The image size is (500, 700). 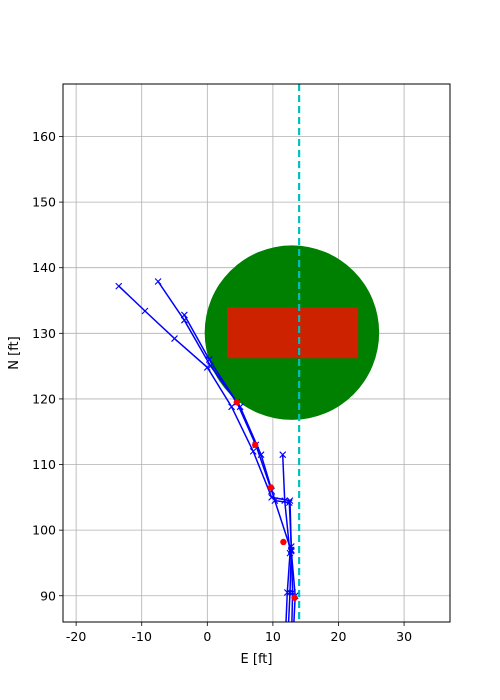 What do you see at coordinates (76, 636) in the screenshot?
I see `x-tick-label: -20` at bounding box center [76, 636].